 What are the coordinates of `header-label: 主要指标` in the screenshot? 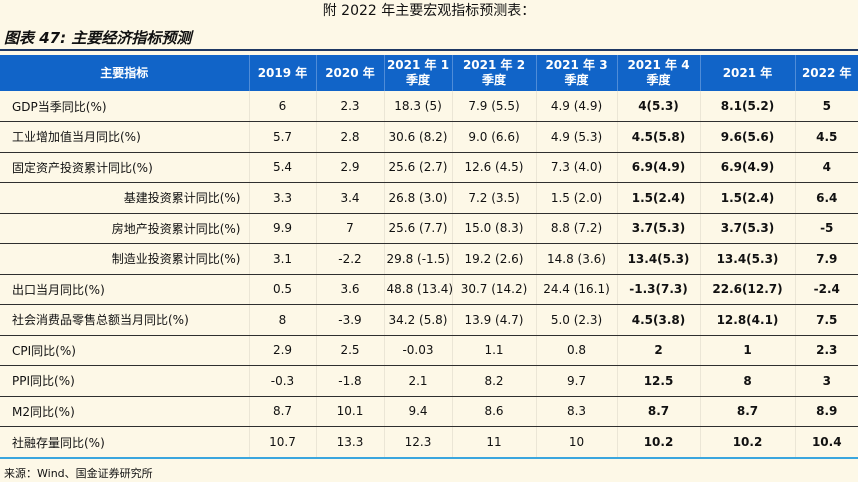 It's located at (124, 72).